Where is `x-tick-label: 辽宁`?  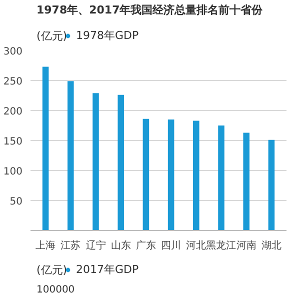 x-tick-label: 辽宁 is located at coordinates (96, 246).